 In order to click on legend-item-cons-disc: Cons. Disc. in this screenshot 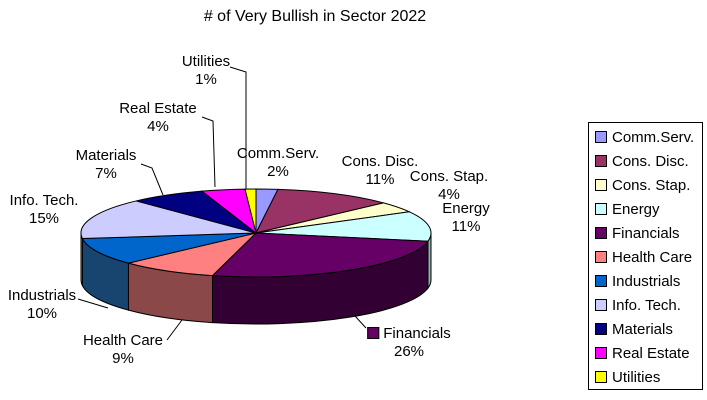, I will do `click(645, 161)`.